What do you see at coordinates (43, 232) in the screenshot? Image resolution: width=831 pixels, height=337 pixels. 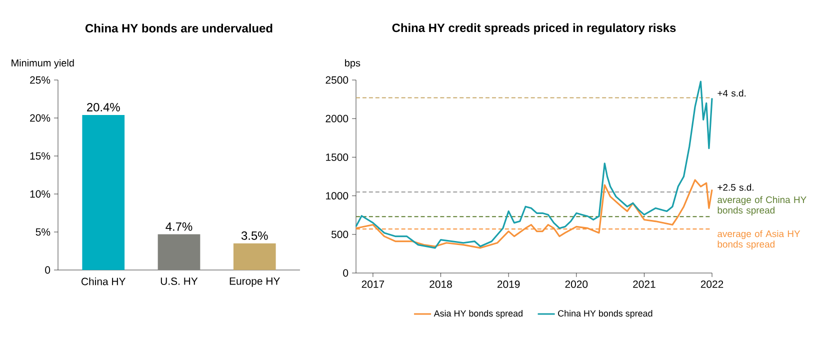 I see `y-tick-label: 5%` at bounding box center [43, 232].